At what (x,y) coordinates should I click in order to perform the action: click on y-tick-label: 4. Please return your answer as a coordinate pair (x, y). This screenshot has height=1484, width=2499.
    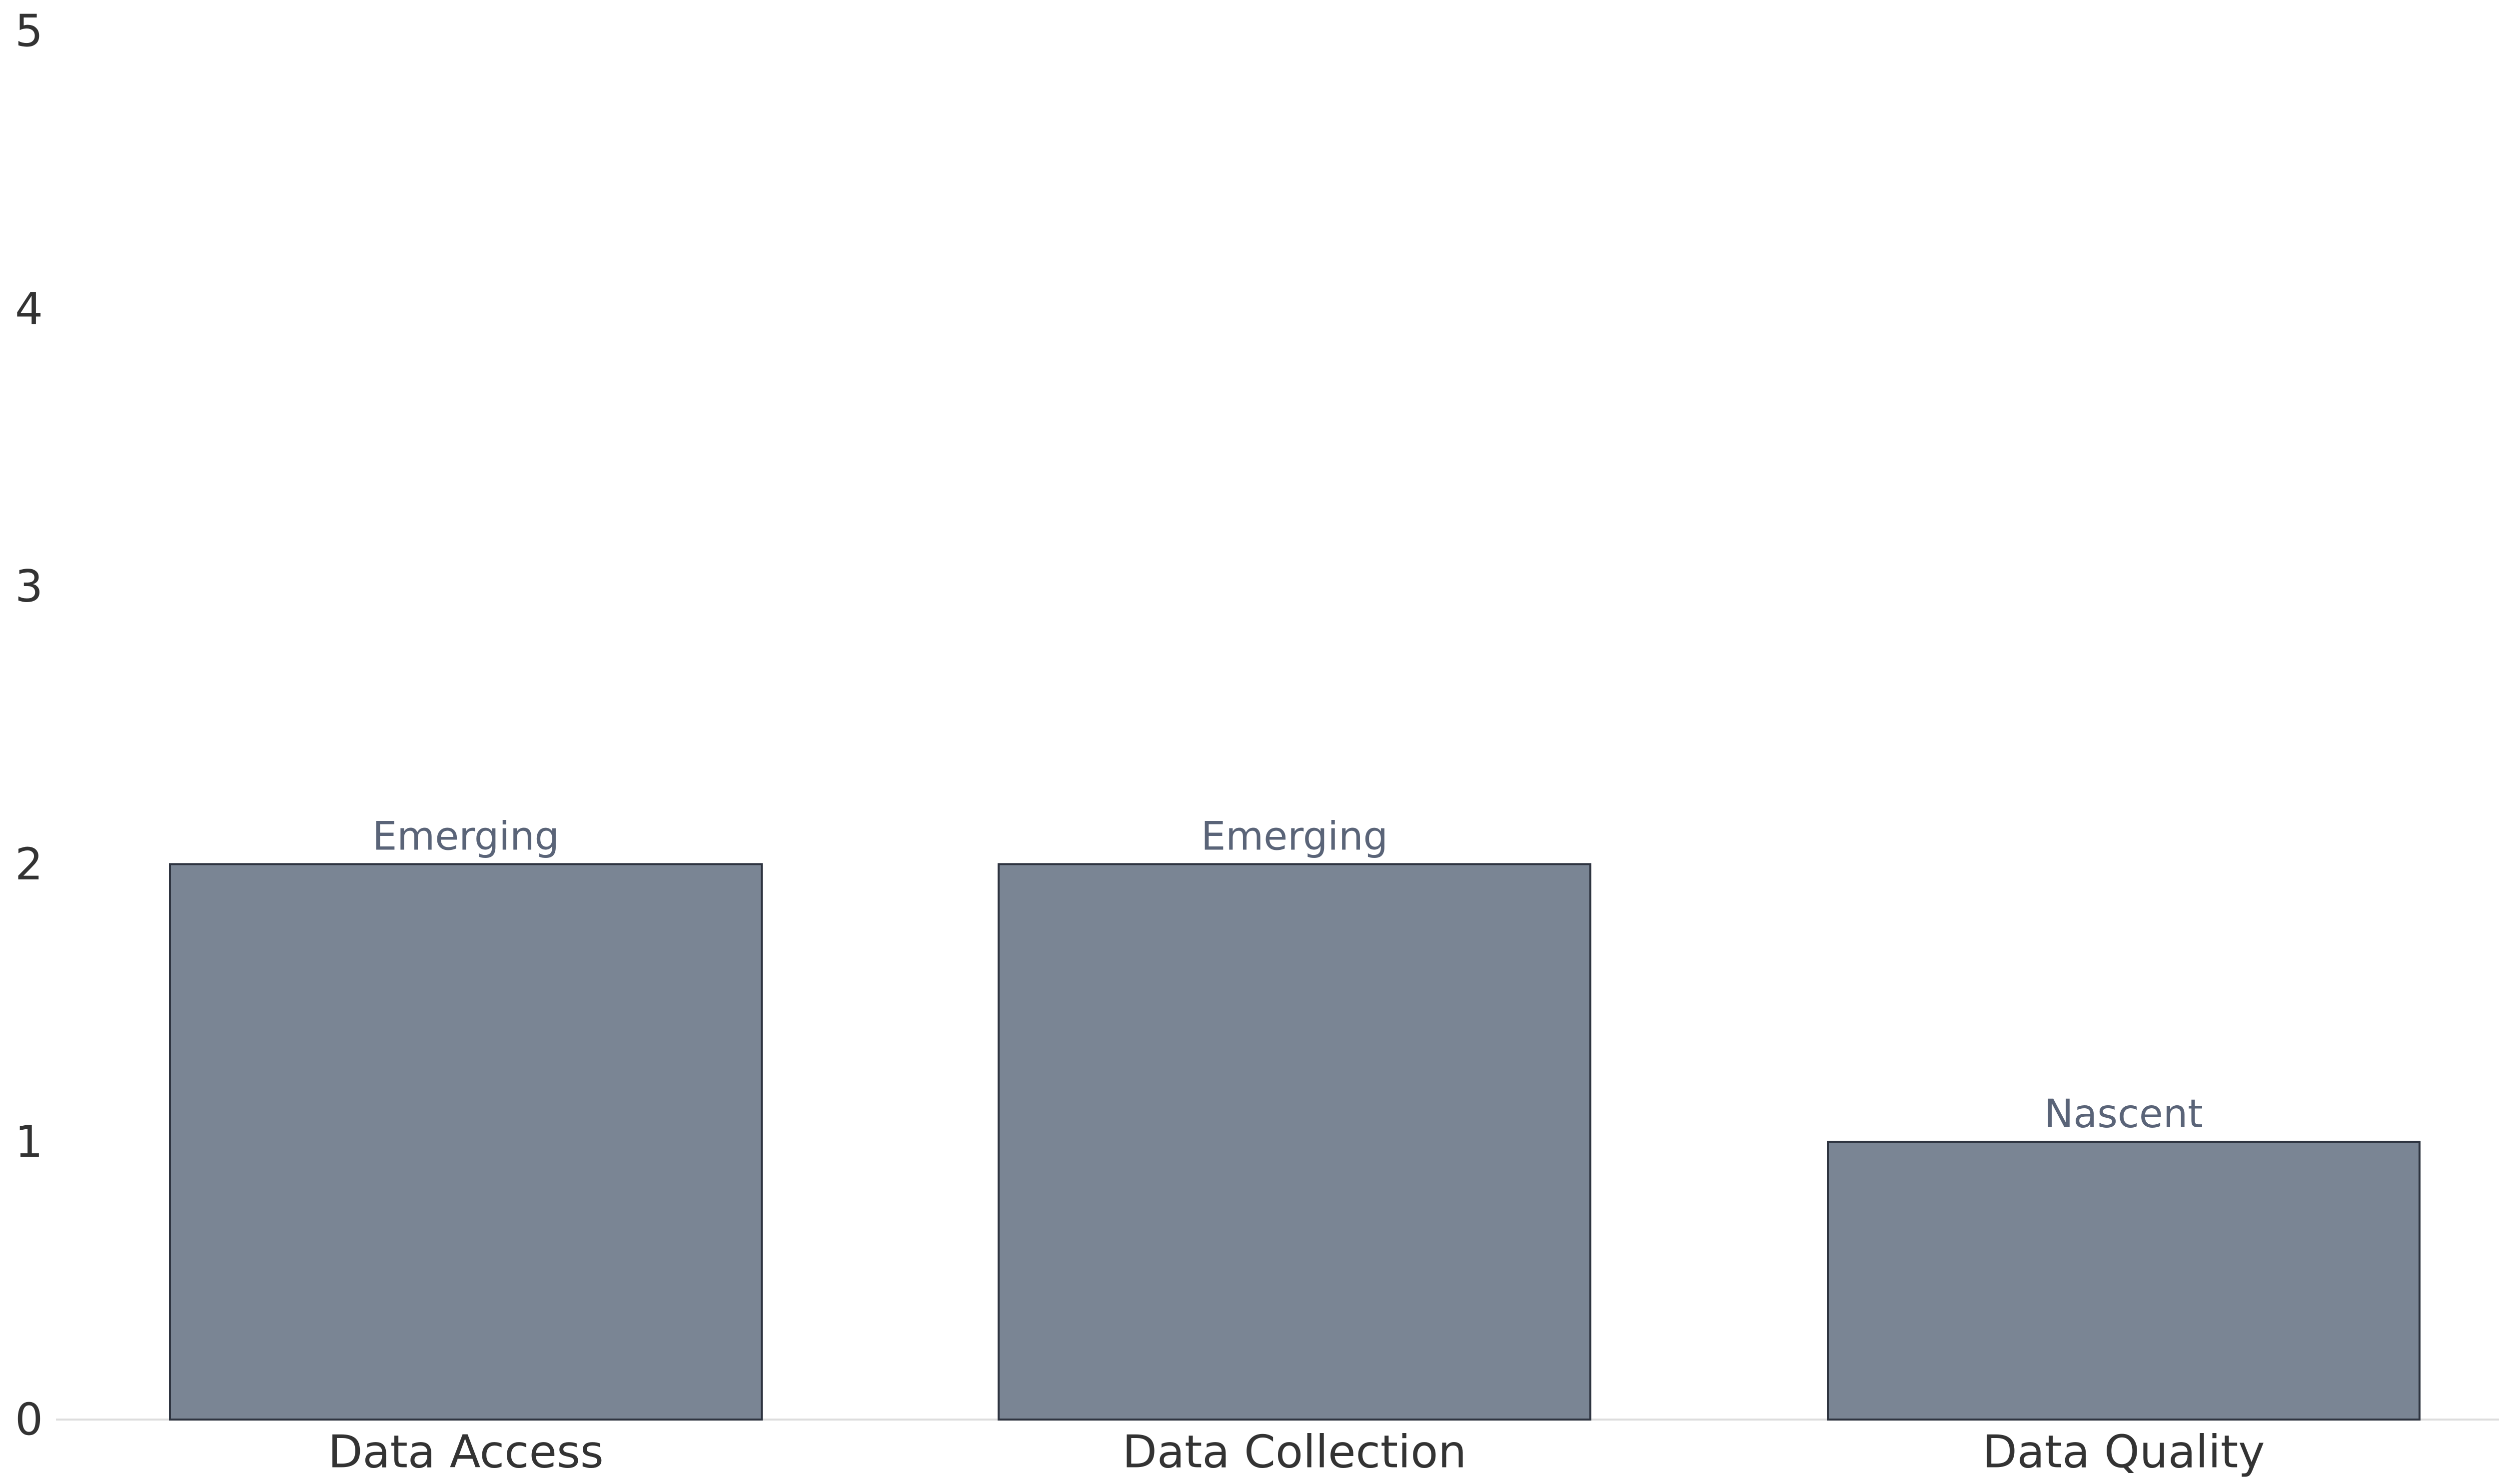
    Looking at the image, I should click on (29, 308).